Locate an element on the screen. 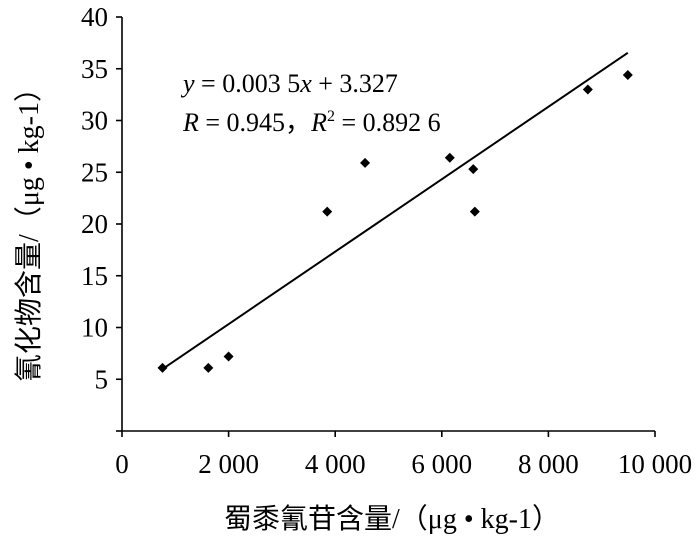  regression-equation: y = 0.003 5x + 3.327 is located at coordinates (289, 83).